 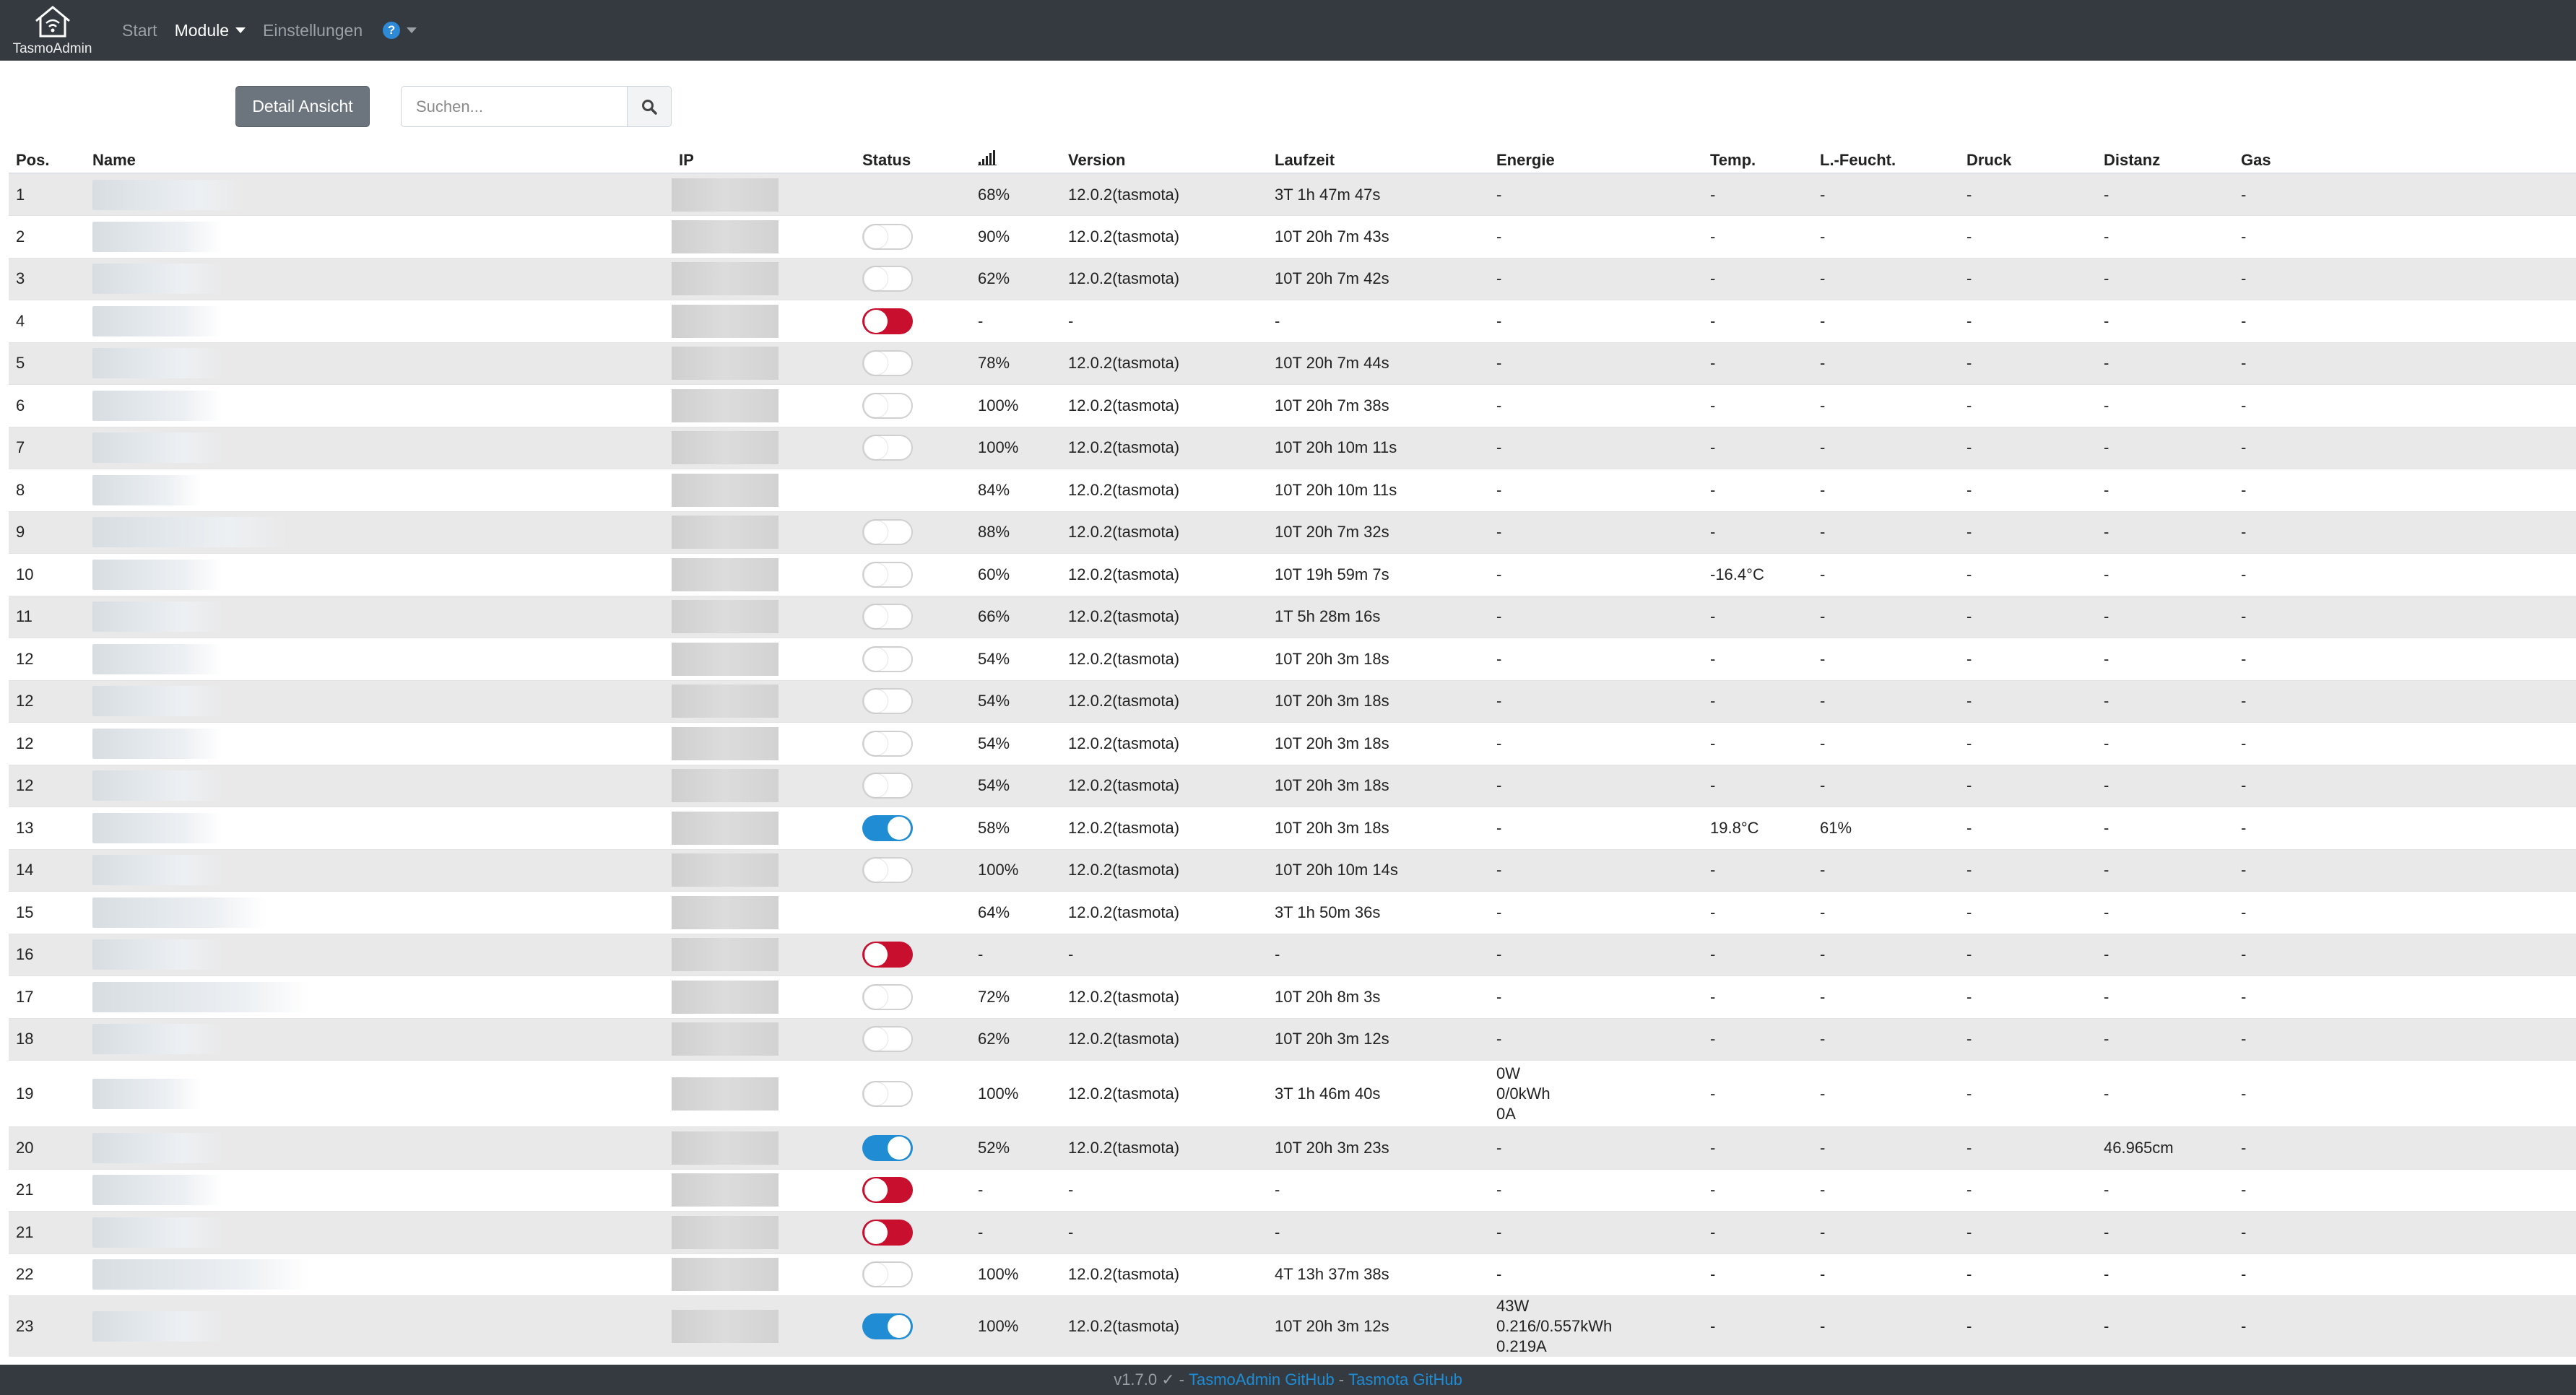 I want to click on col-pos: Pos., so click(x=47, y=158).